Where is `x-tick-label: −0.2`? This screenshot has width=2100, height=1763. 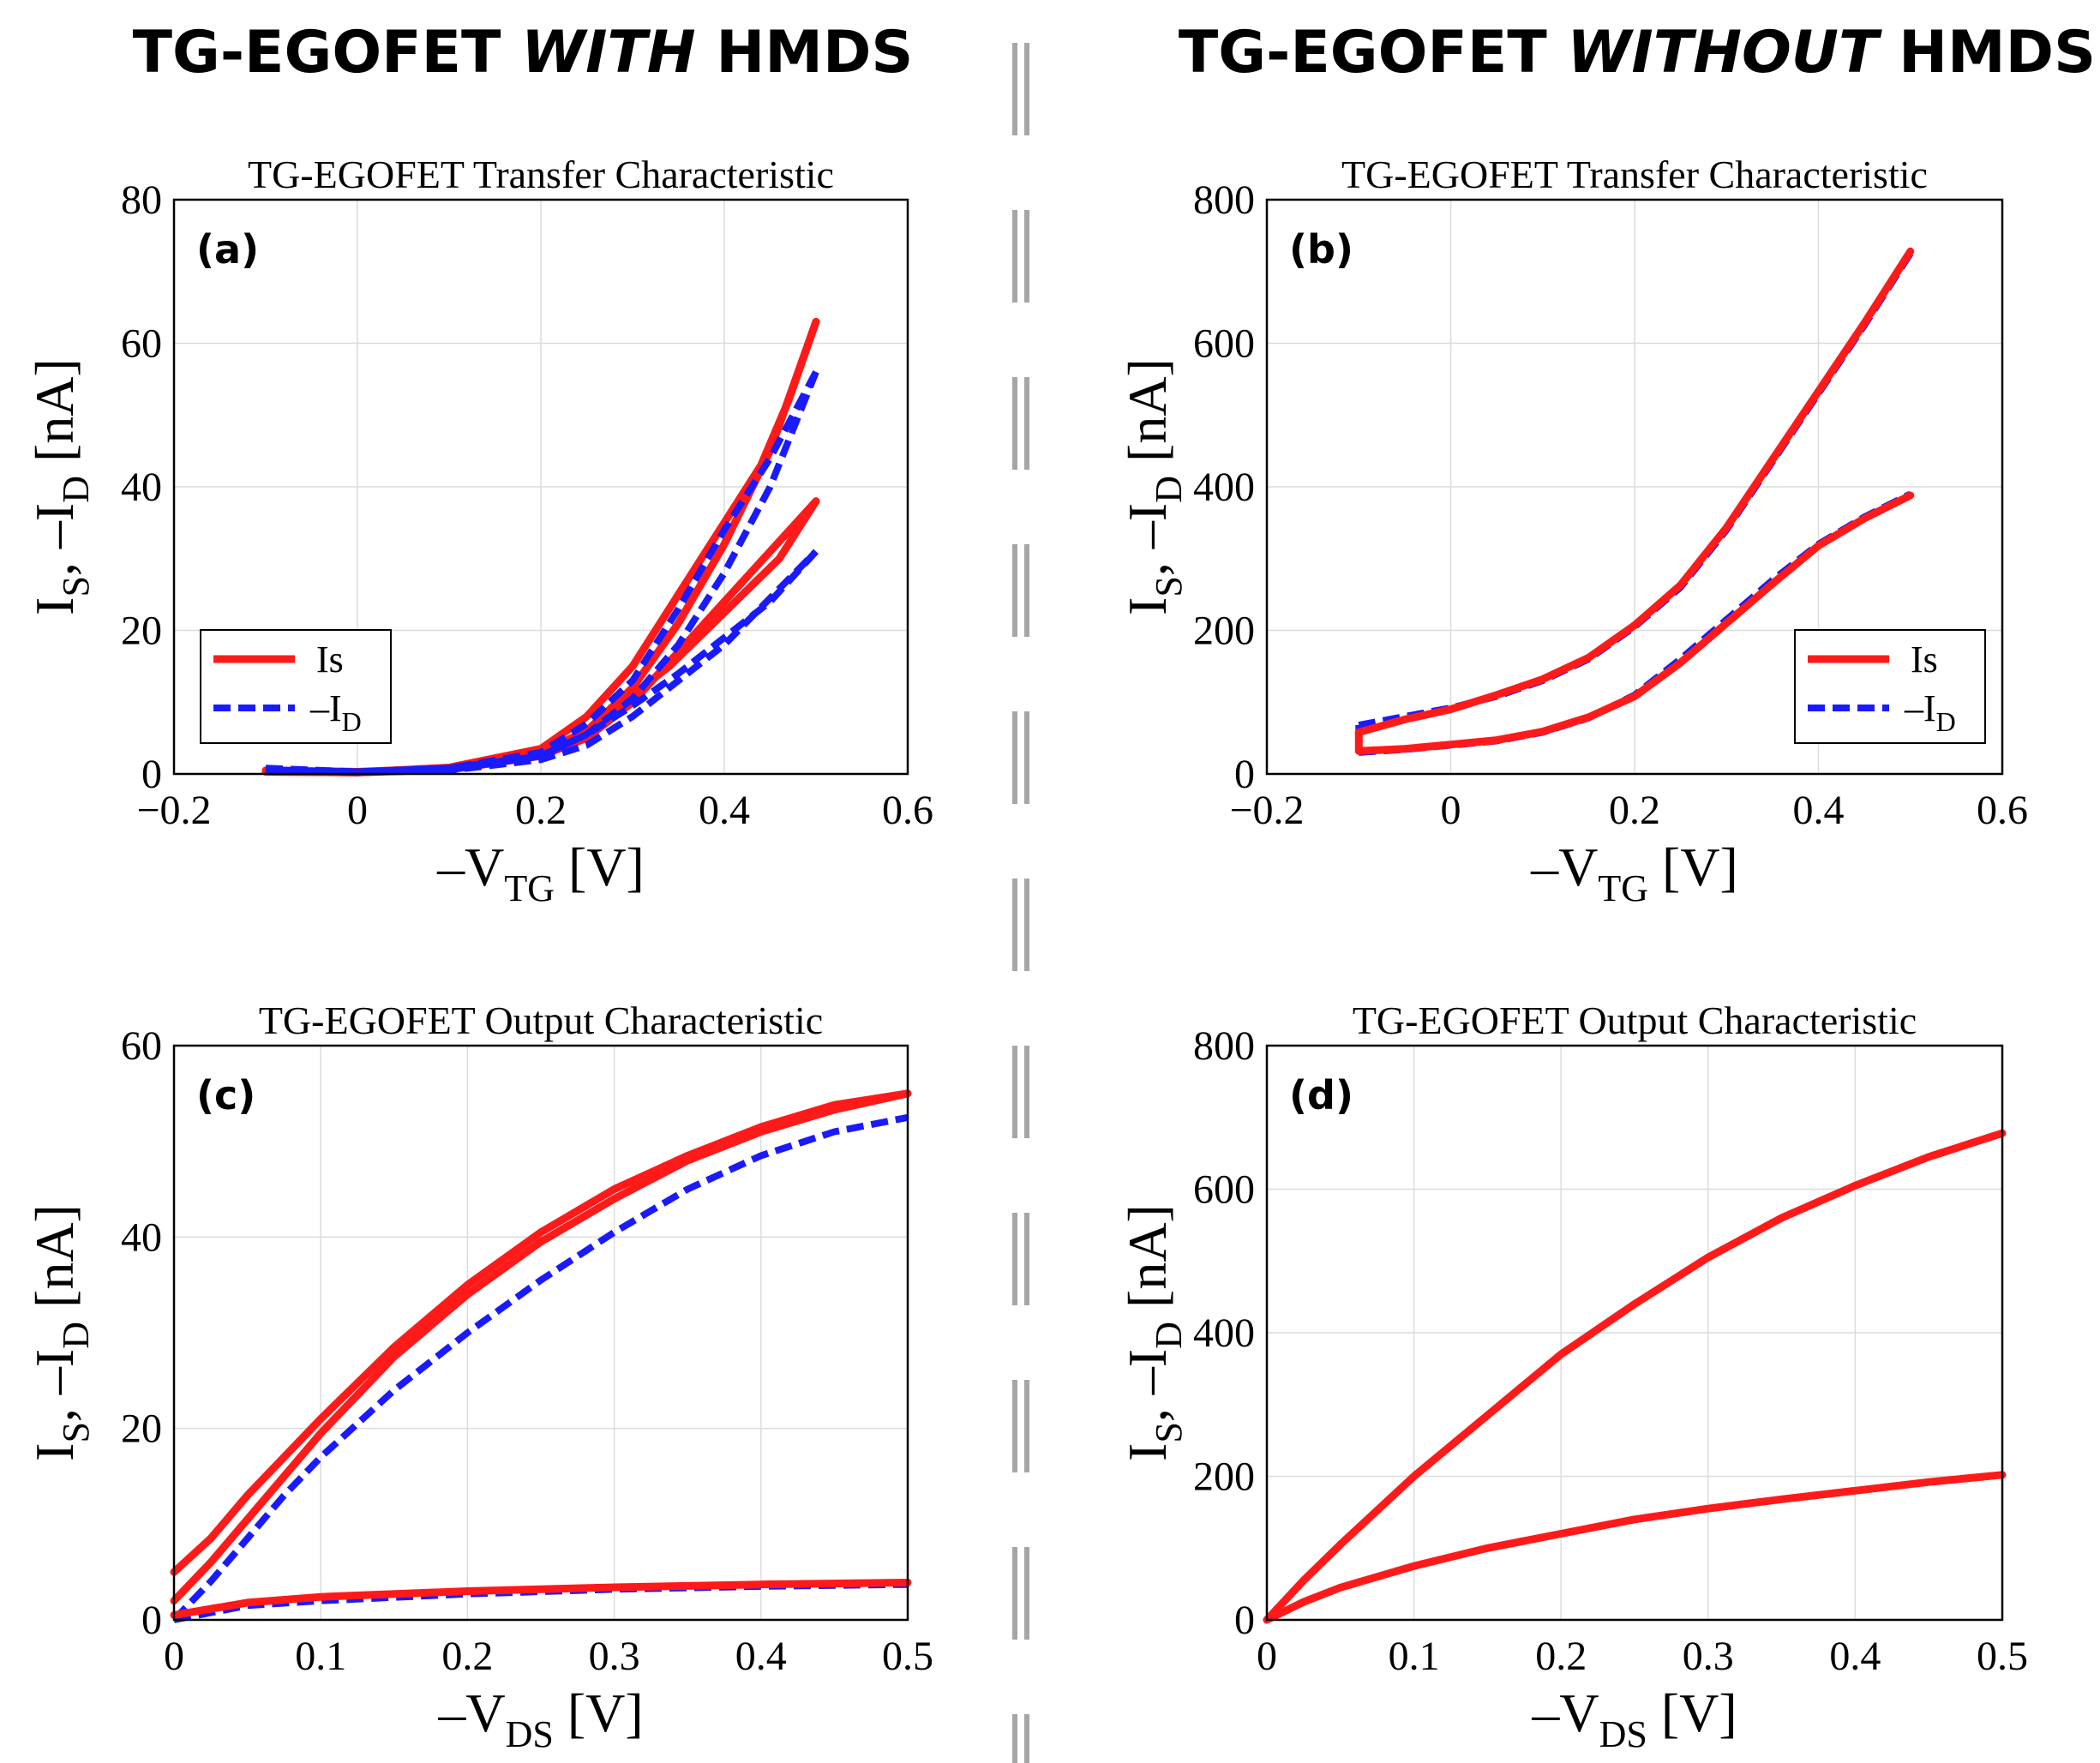
x-tick-label: −0.2 is located at coordinates (1266, 810).